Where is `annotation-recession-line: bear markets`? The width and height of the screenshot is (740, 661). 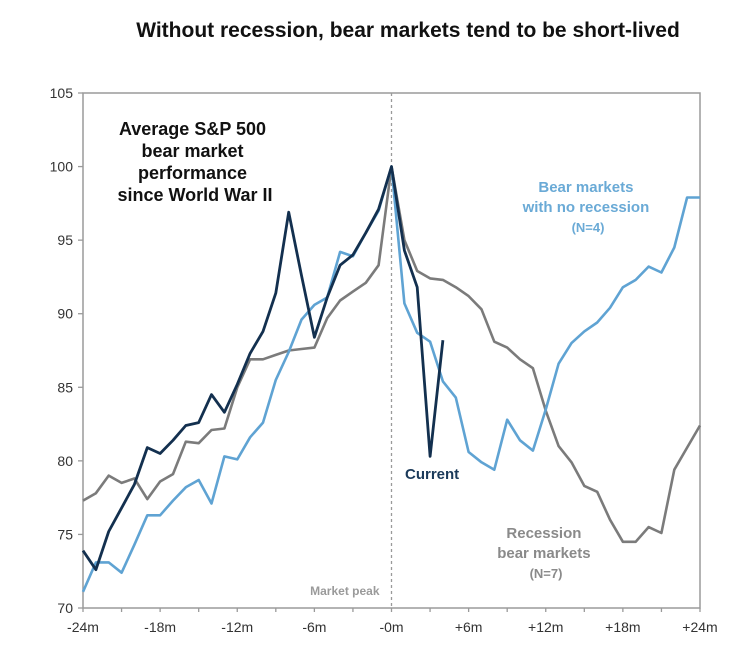 annotation-recession-line: bear markets is located at coordinates (543, 553).